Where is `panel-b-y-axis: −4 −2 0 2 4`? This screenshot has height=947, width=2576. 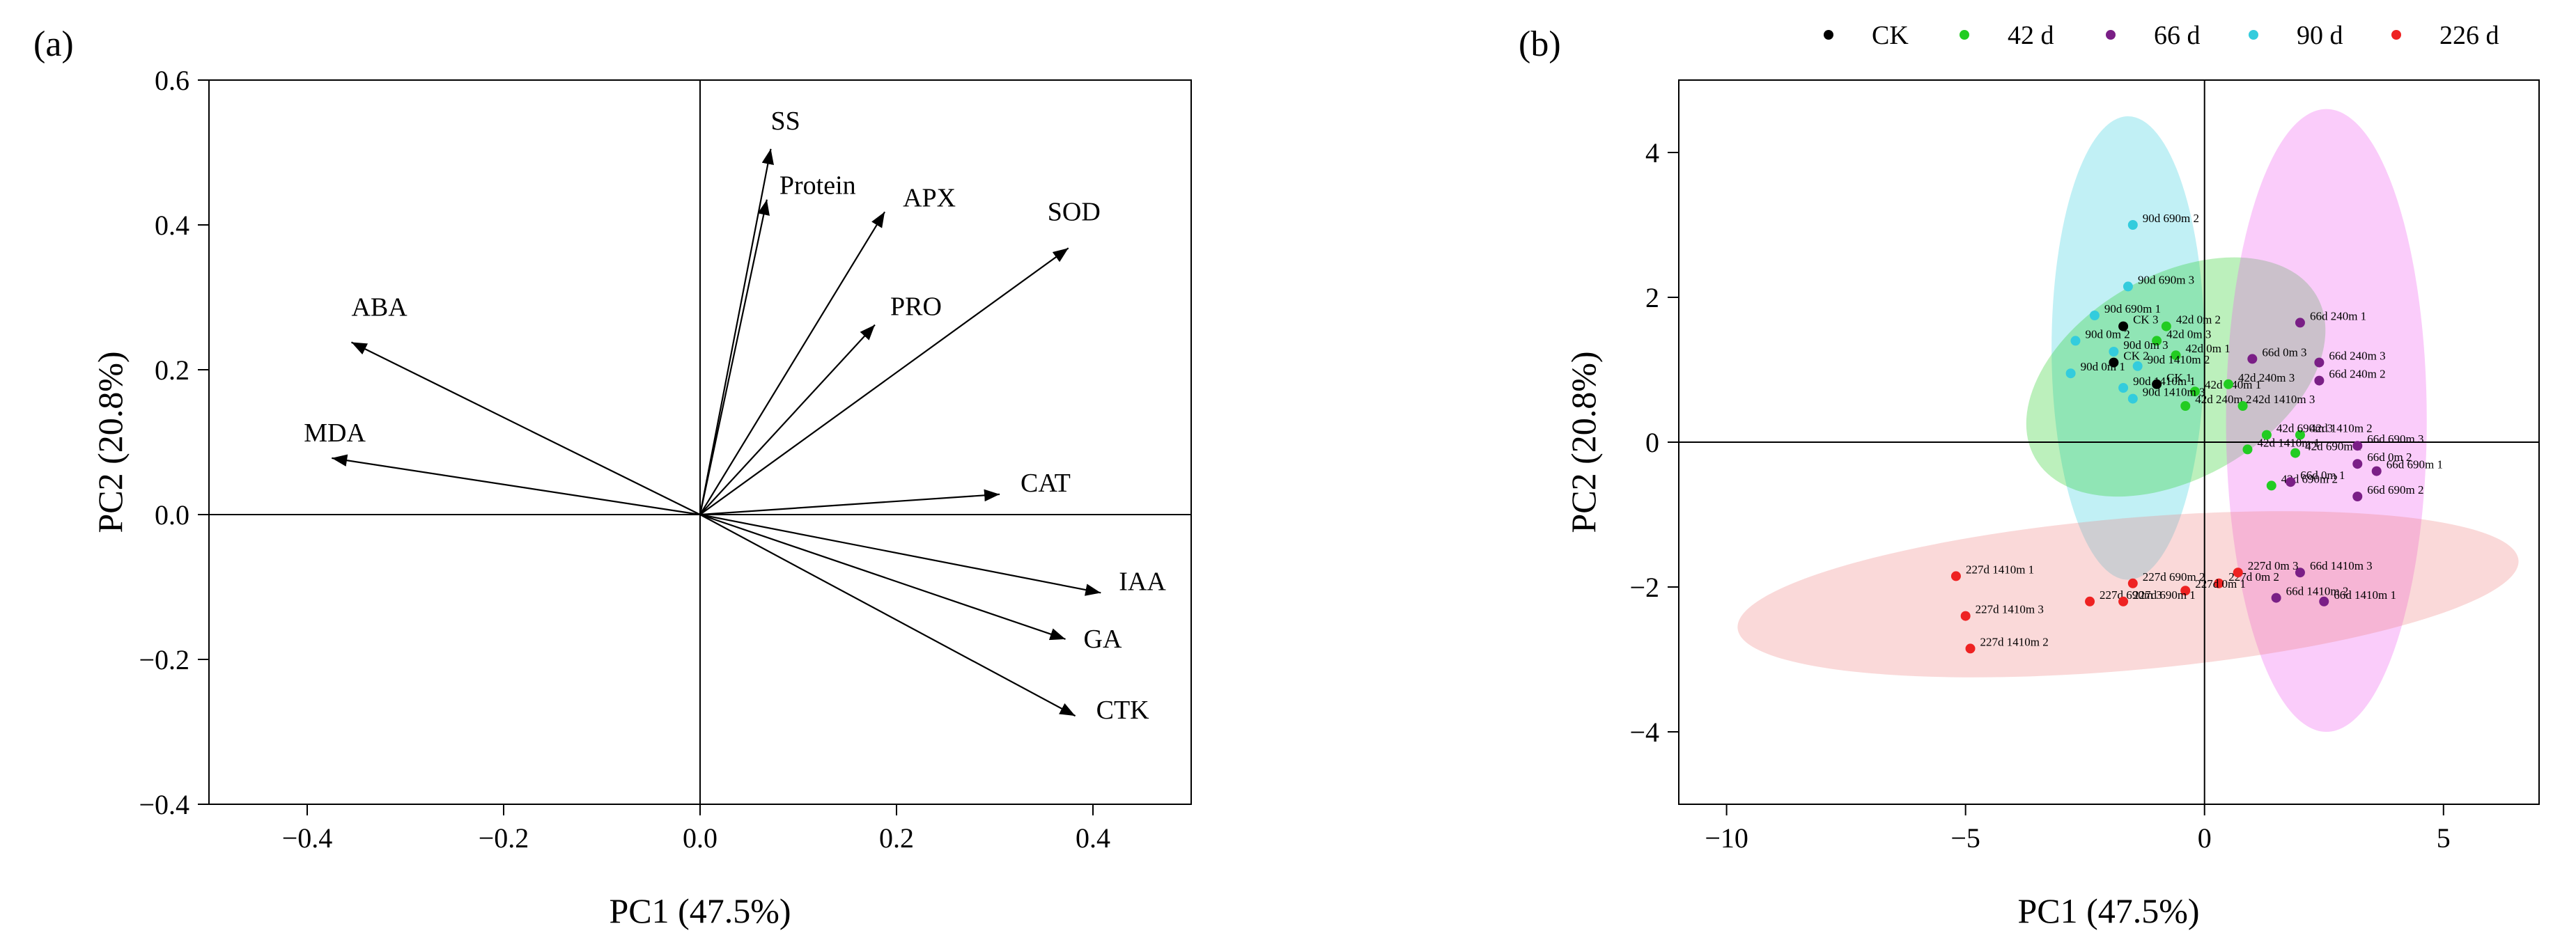 panel-b-y-axis: −4 −2 0 2 4 is located at coordinates (1654, 443).